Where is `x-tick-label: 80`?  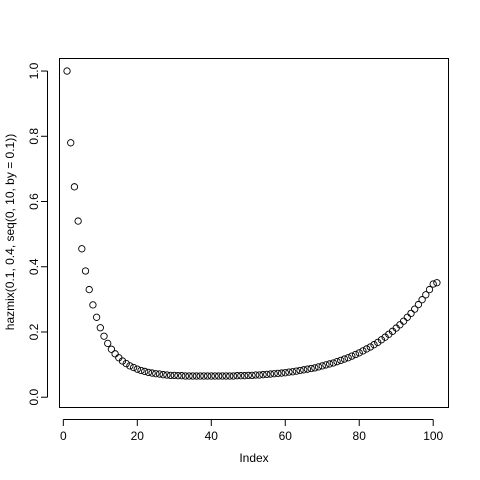
x-tick-label: 80 is located at coordinates (360, 436).